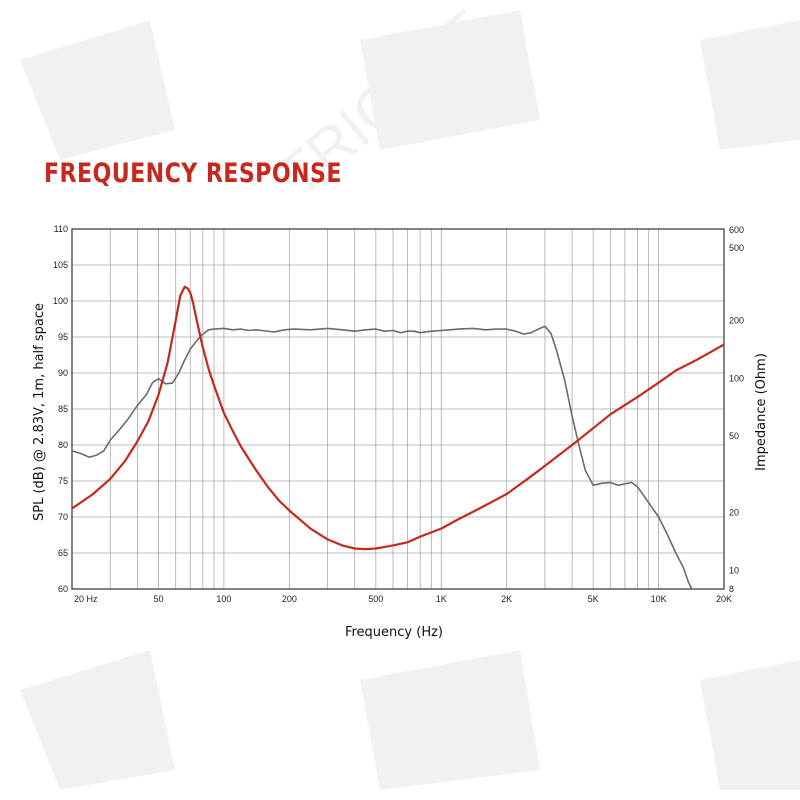  Describe the element at coordinates (736, 248) in the screenshot. I see `y2-tick-label: 500` at that location.